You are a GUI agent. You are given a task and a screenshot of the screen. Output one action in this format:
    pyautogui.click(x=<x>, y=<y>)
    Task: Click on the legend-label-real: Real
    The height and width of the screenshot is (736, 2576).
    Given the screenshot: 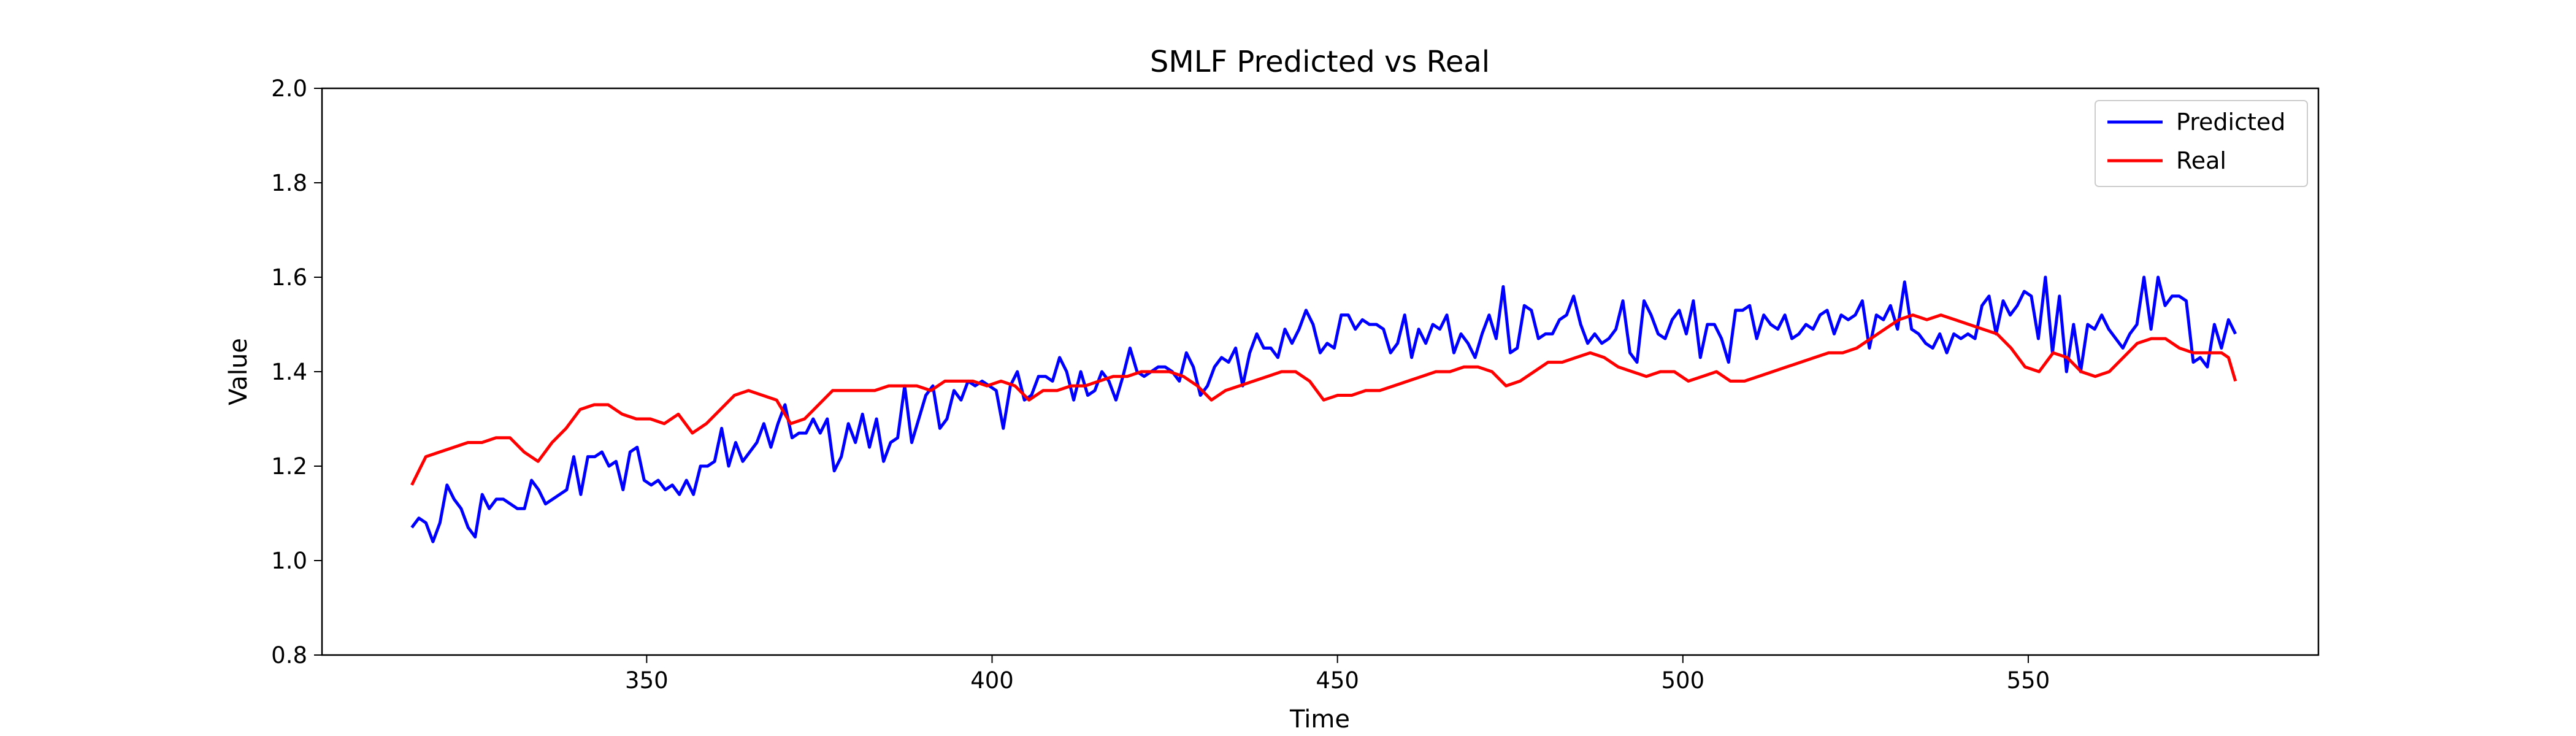 What is the action you would take?
    pyautogui.click(x=2201, y=160)
    